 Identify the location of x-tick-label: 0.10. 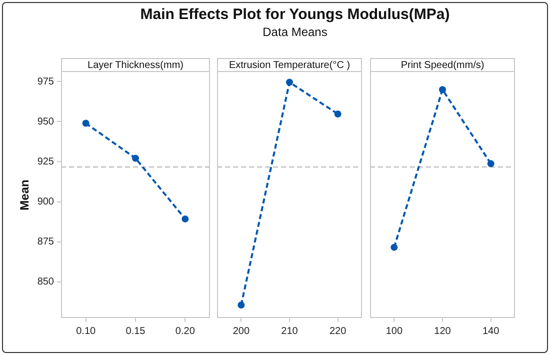
(86, 331).